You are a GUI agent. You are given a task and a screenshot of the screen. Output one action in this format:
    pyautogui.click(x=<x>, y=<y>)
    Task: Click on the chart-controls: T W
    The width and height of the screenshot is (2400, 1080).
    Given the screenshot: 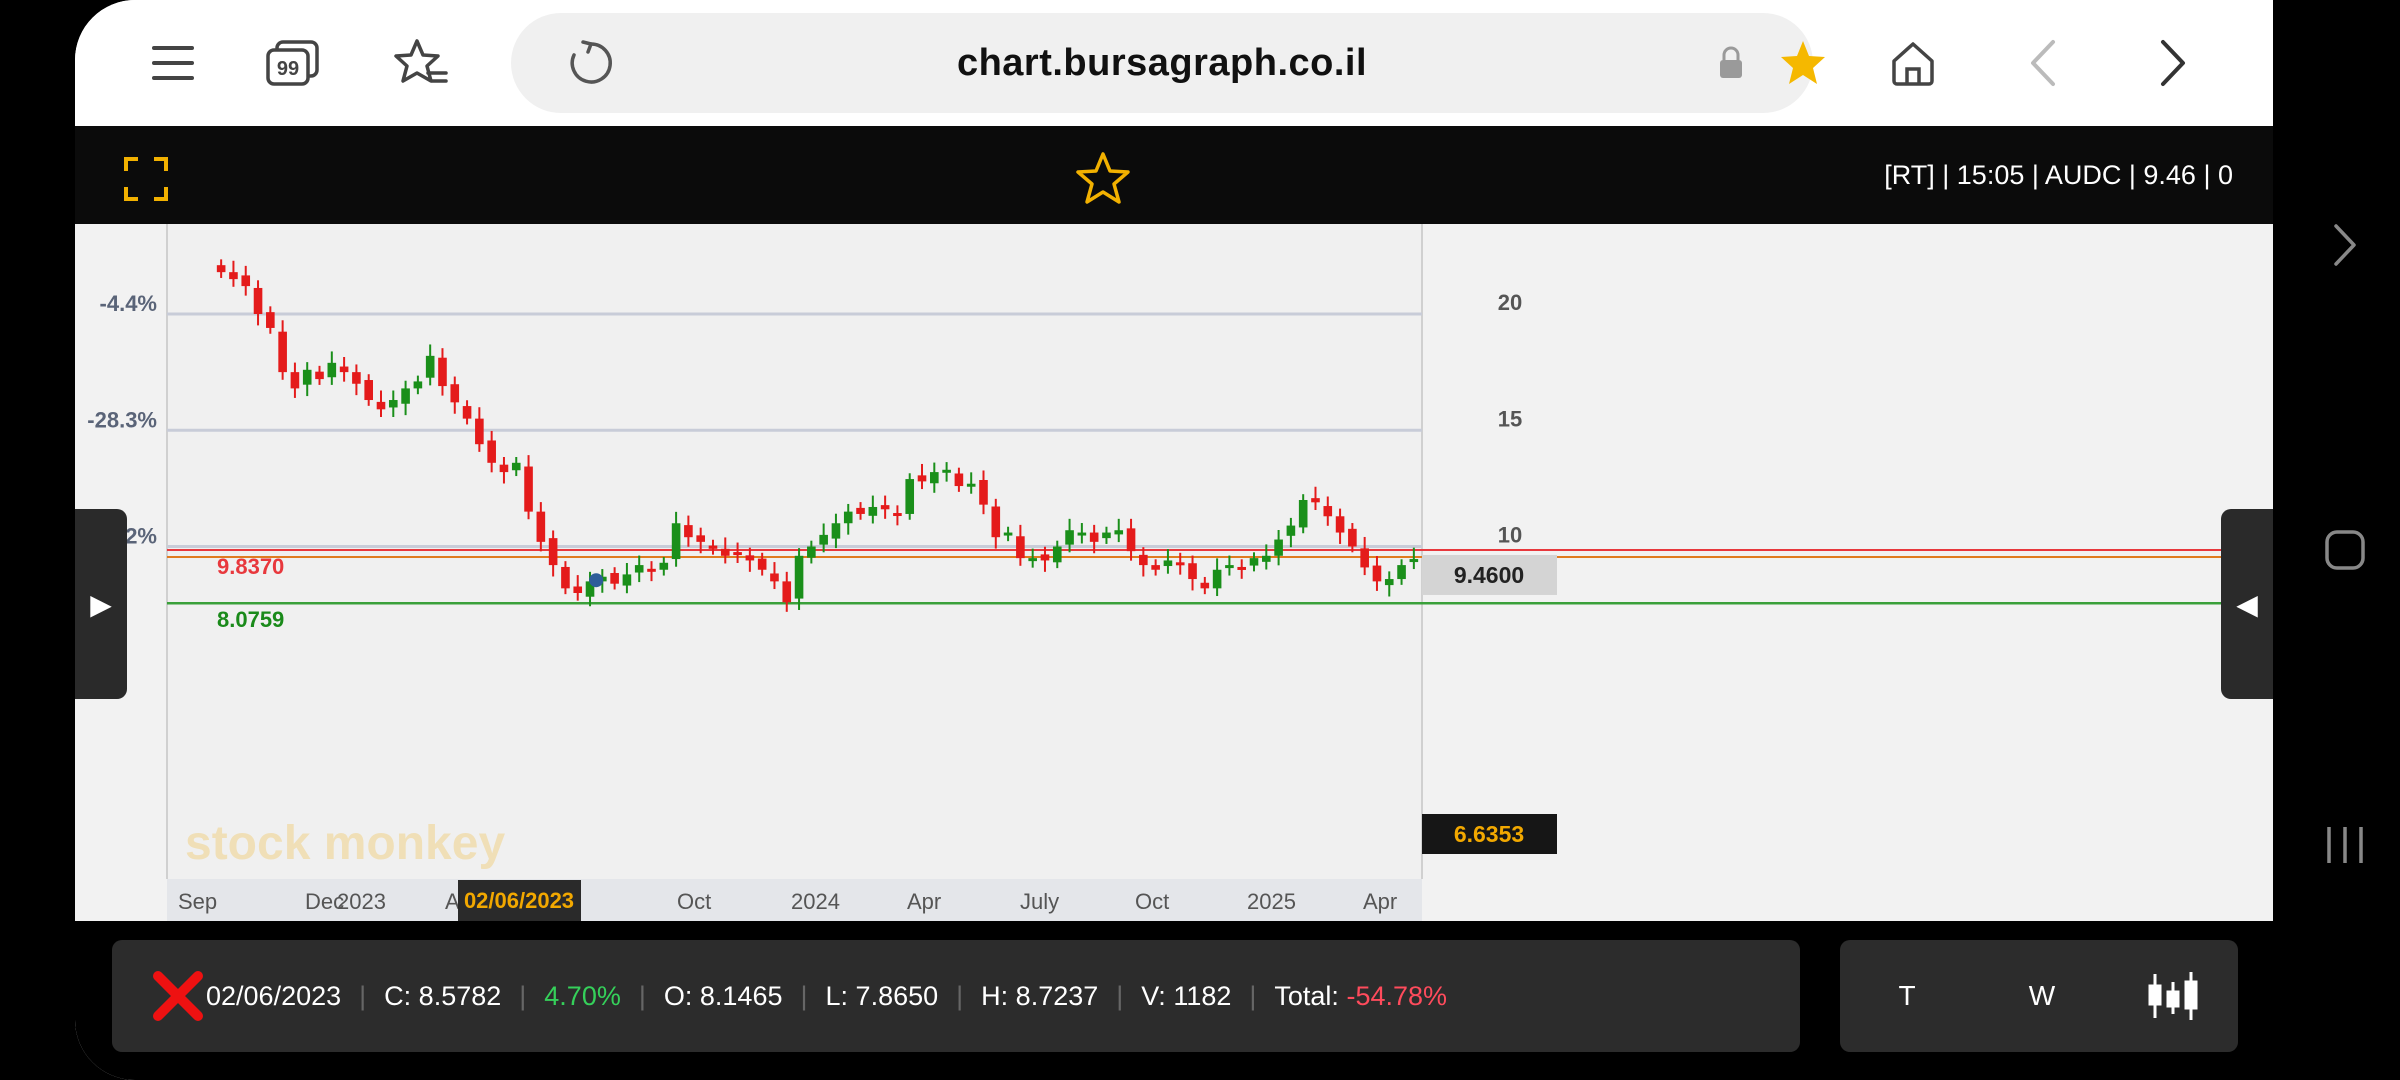 What is the action you would take?
    pyautogui.click(x=2039, y=996)
    